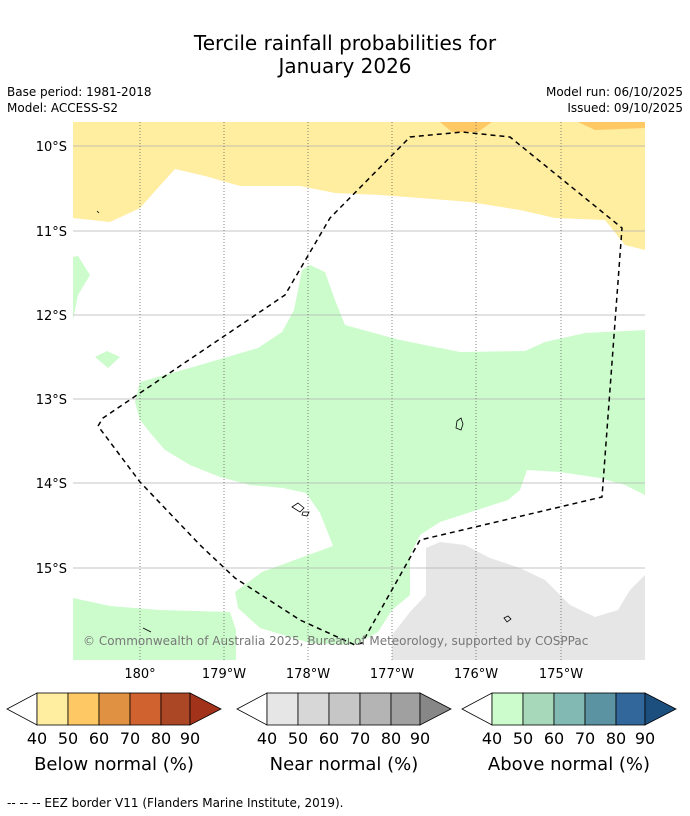  Describe the element at coordinates (476, 674) in the screenshot. I see `lon-label: 176°W` at that location.